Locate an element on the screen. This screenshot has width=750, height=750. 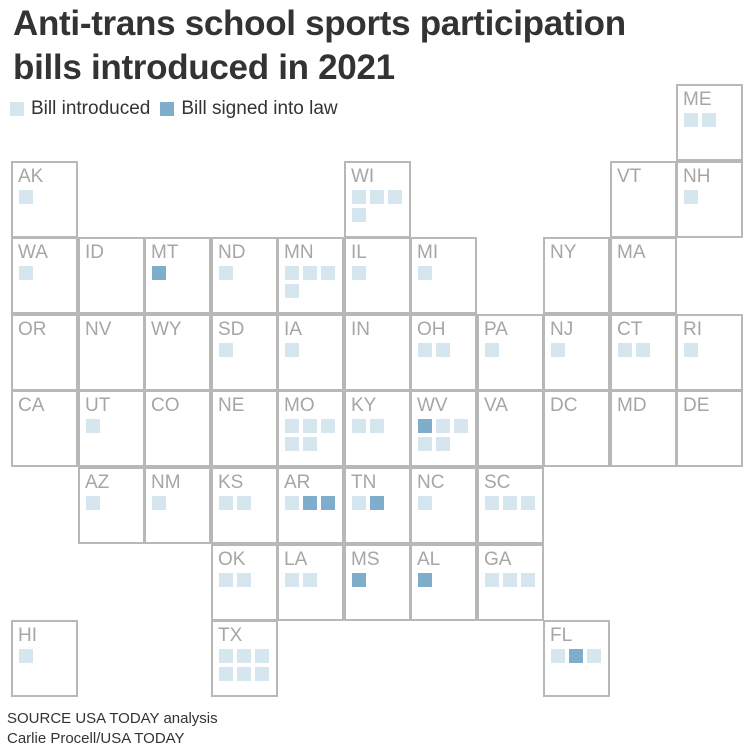
state-label: DC is located at coordinates (564, 405).